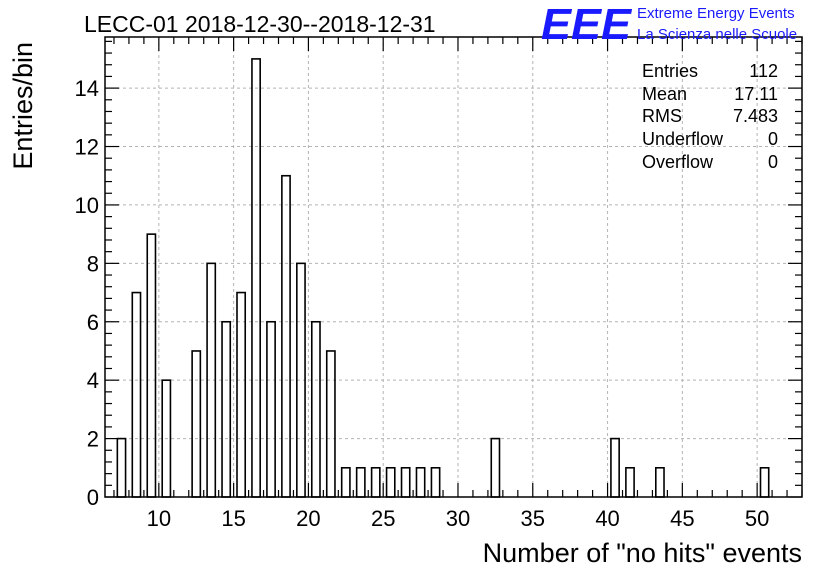  Describe the element at coordinates (607, 518) in the screenshot. I see `x-tick-label: 40` at that location.